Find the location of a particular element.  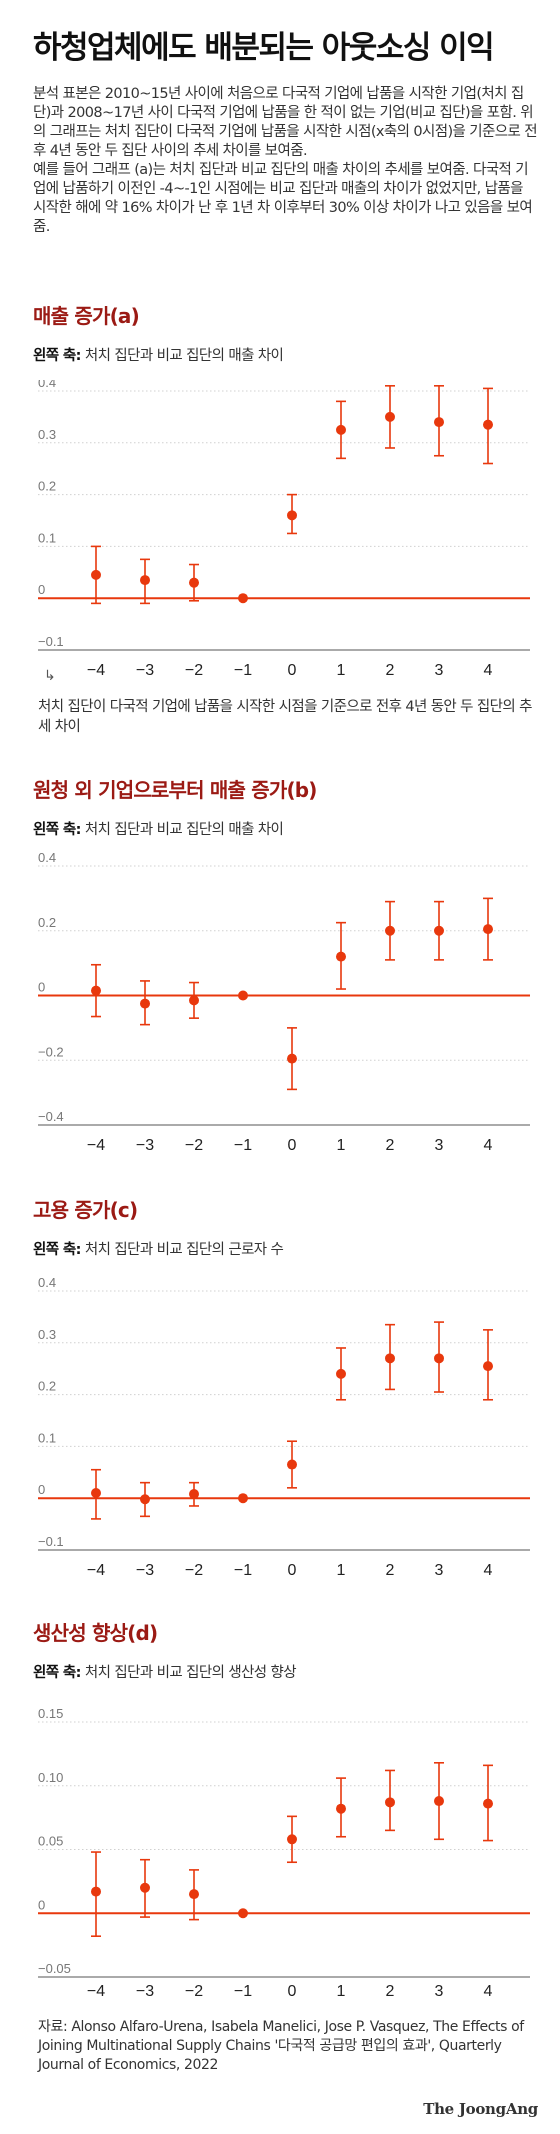

chart-b: −0.4 −0.2 0 0.2 0.4 −4 −3 −2 −1 0 1 2 3 4 is located at coordinates (284, 1002).